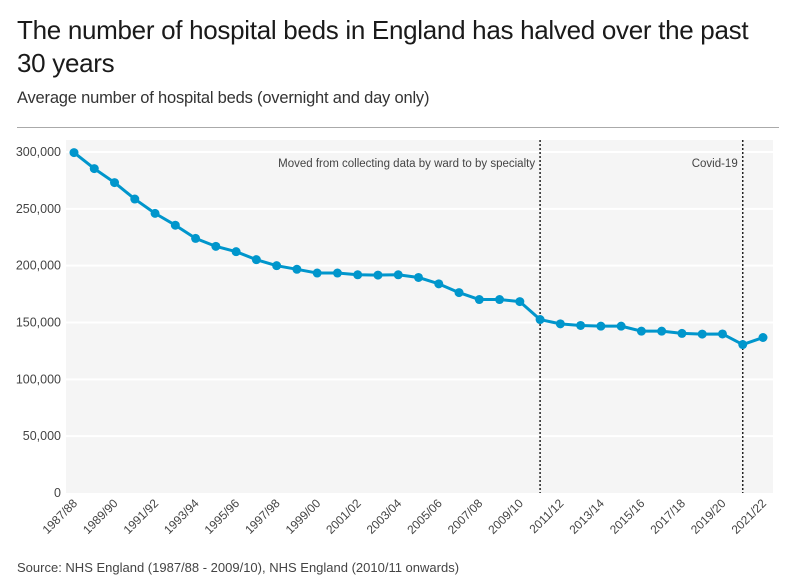 The image size is (796, 575). What do you see at coordinates (547, 516) in the screenshot?
I see `x-tick-label: 2011/12` at bounding box center [547, 516].